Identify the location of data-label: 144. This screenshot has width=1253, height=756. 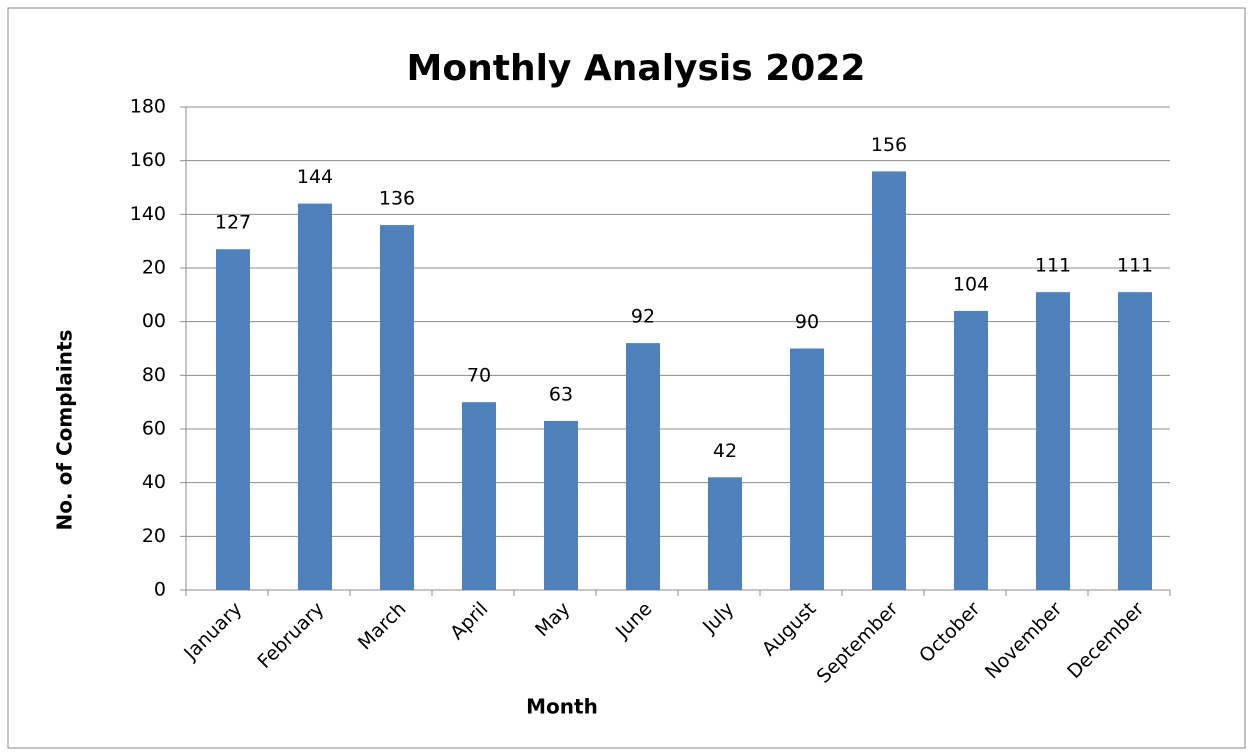
(315, 177).